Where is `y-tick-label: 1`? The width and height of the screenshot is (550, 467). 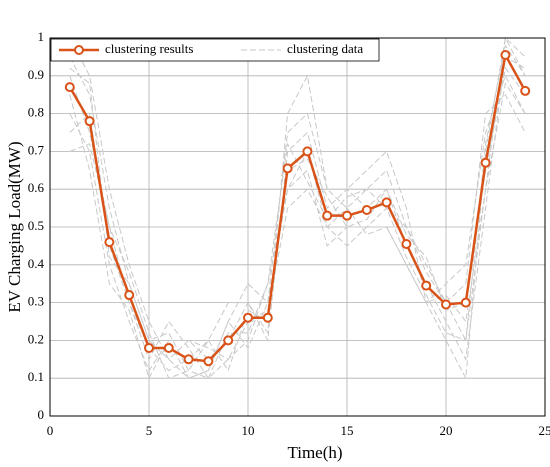 y-tick-label: 1 is located at coordinates (41, 36).